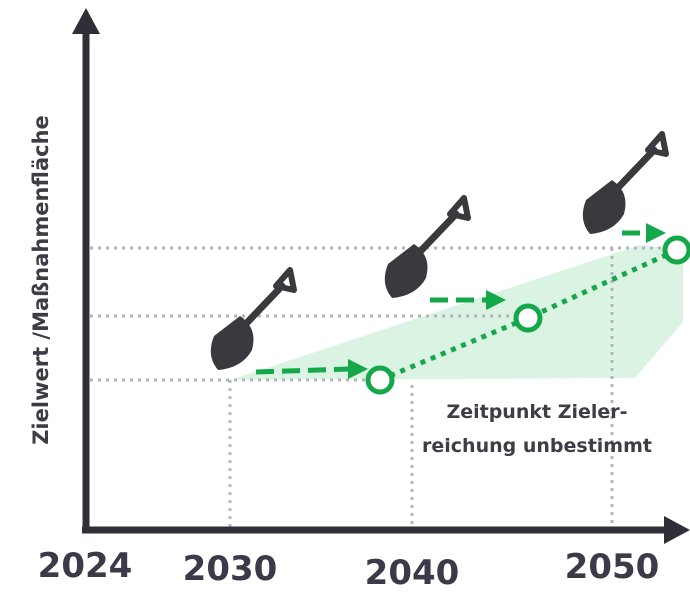 The image size is (690, 597). What do you see at coordinates (677, 530) in the screenshot?
I see `x-arrow` at bounding box center [677, 530].